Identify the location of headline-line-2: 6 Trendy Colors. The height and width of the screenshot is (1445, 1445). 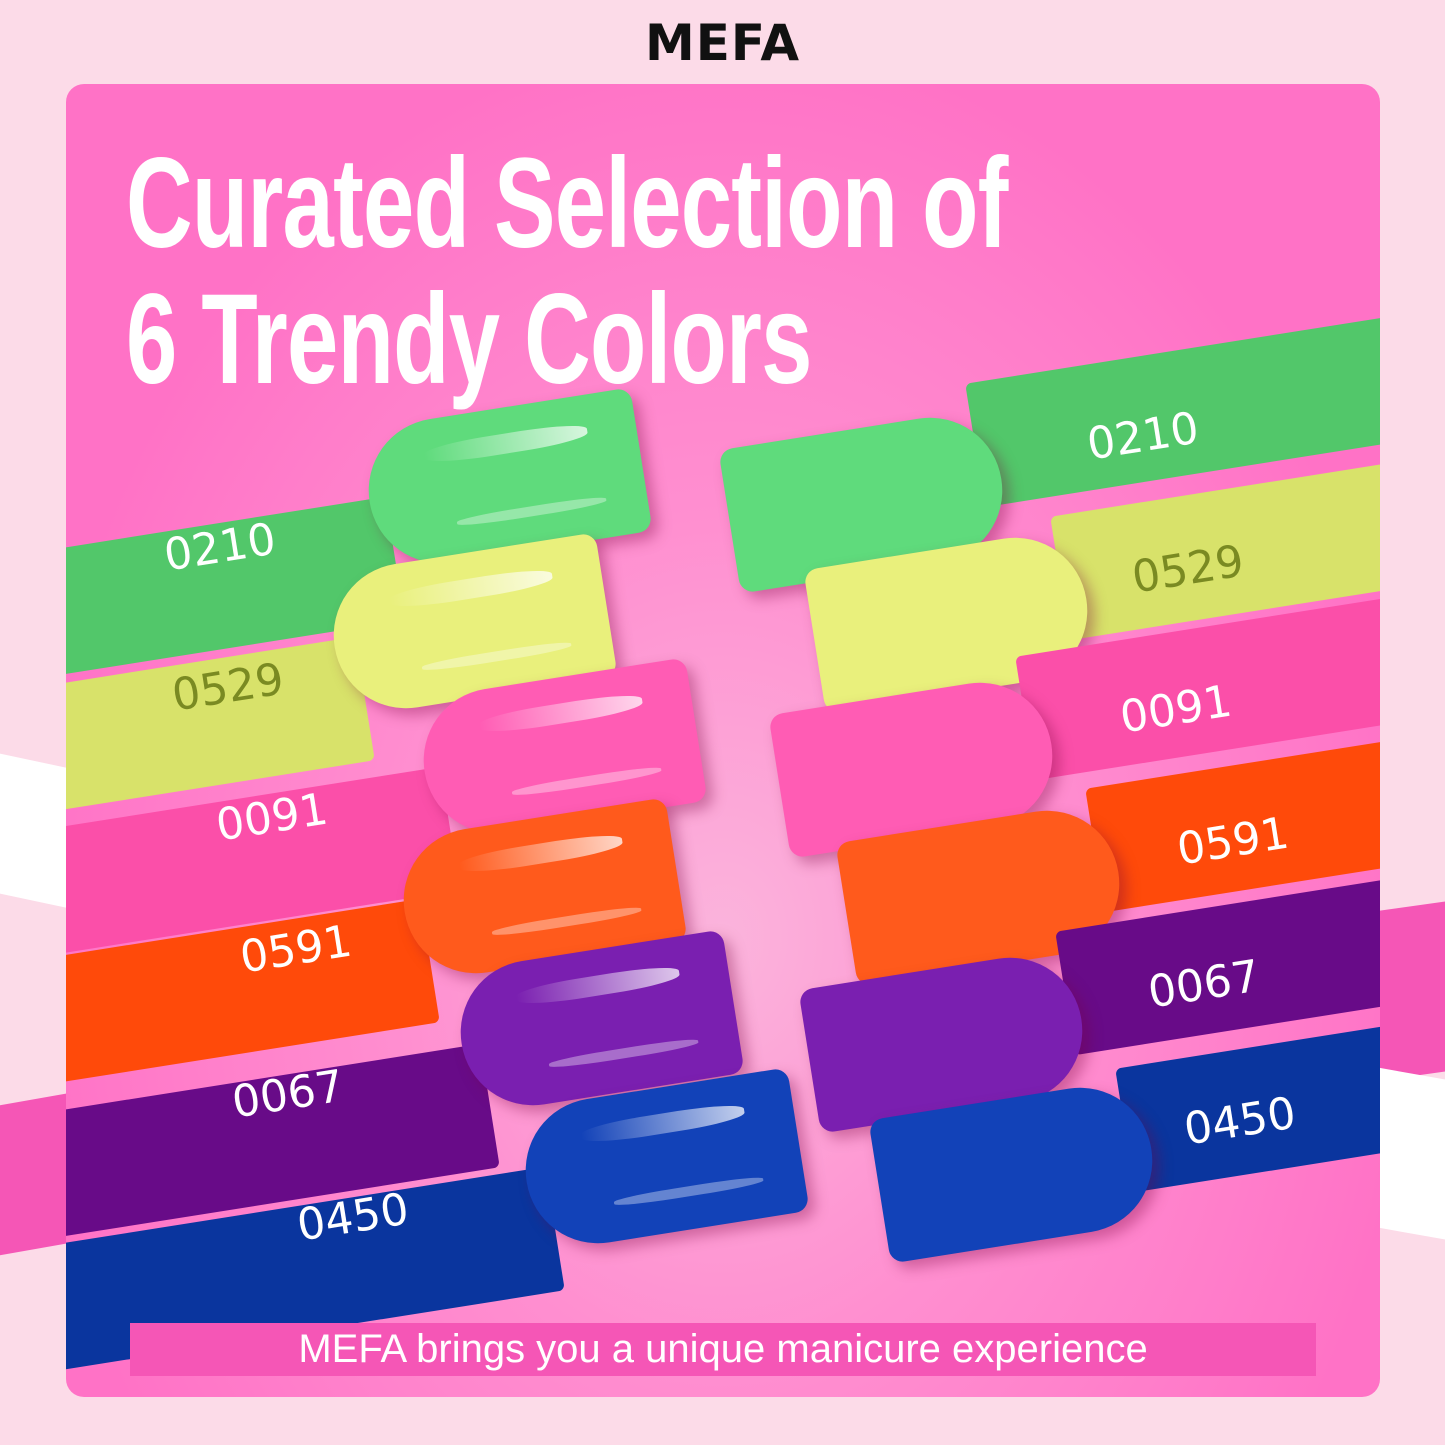
(469, 339).